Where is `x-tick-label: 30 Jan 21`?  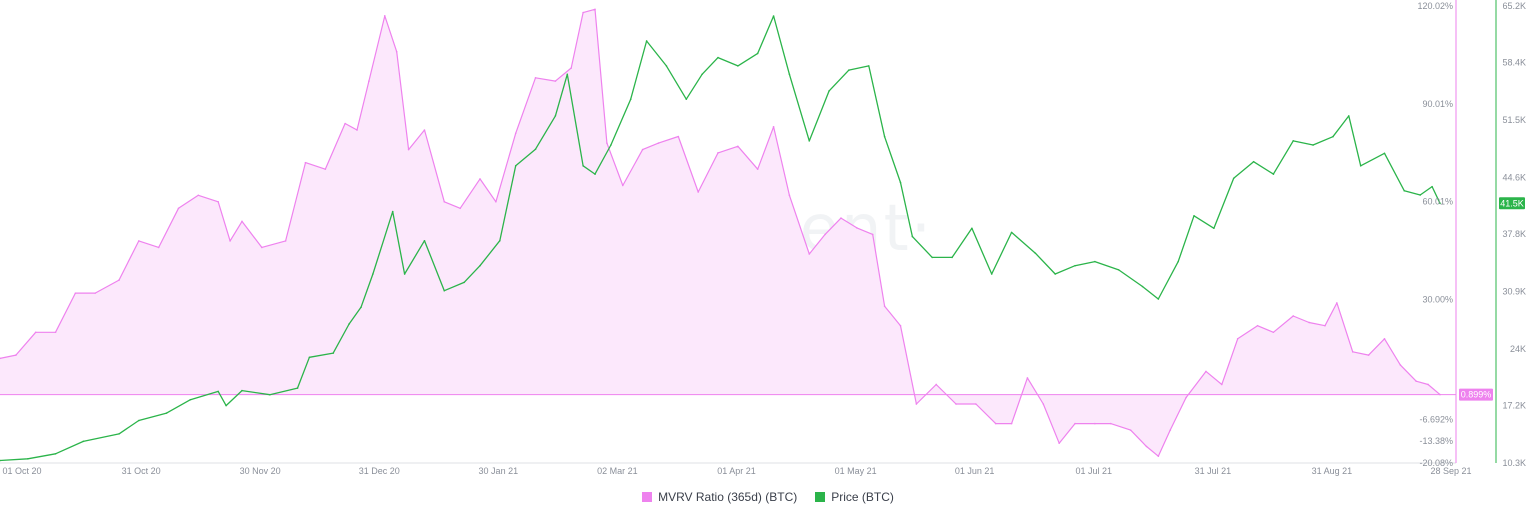 x-tick-label: 30 Jan 21 is located at coordinates (499, 471).